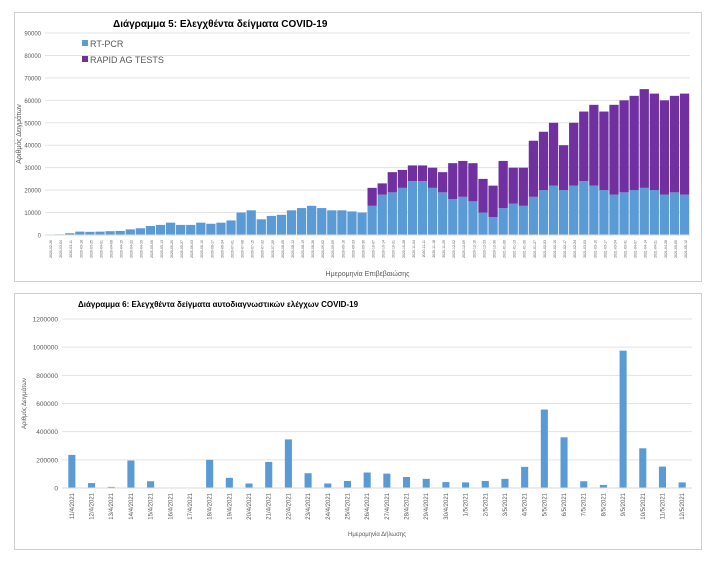  Describe the element at coordinates (388, 505) in the screenshot. I see `x-tick-label: 27/4/2021` at that location.